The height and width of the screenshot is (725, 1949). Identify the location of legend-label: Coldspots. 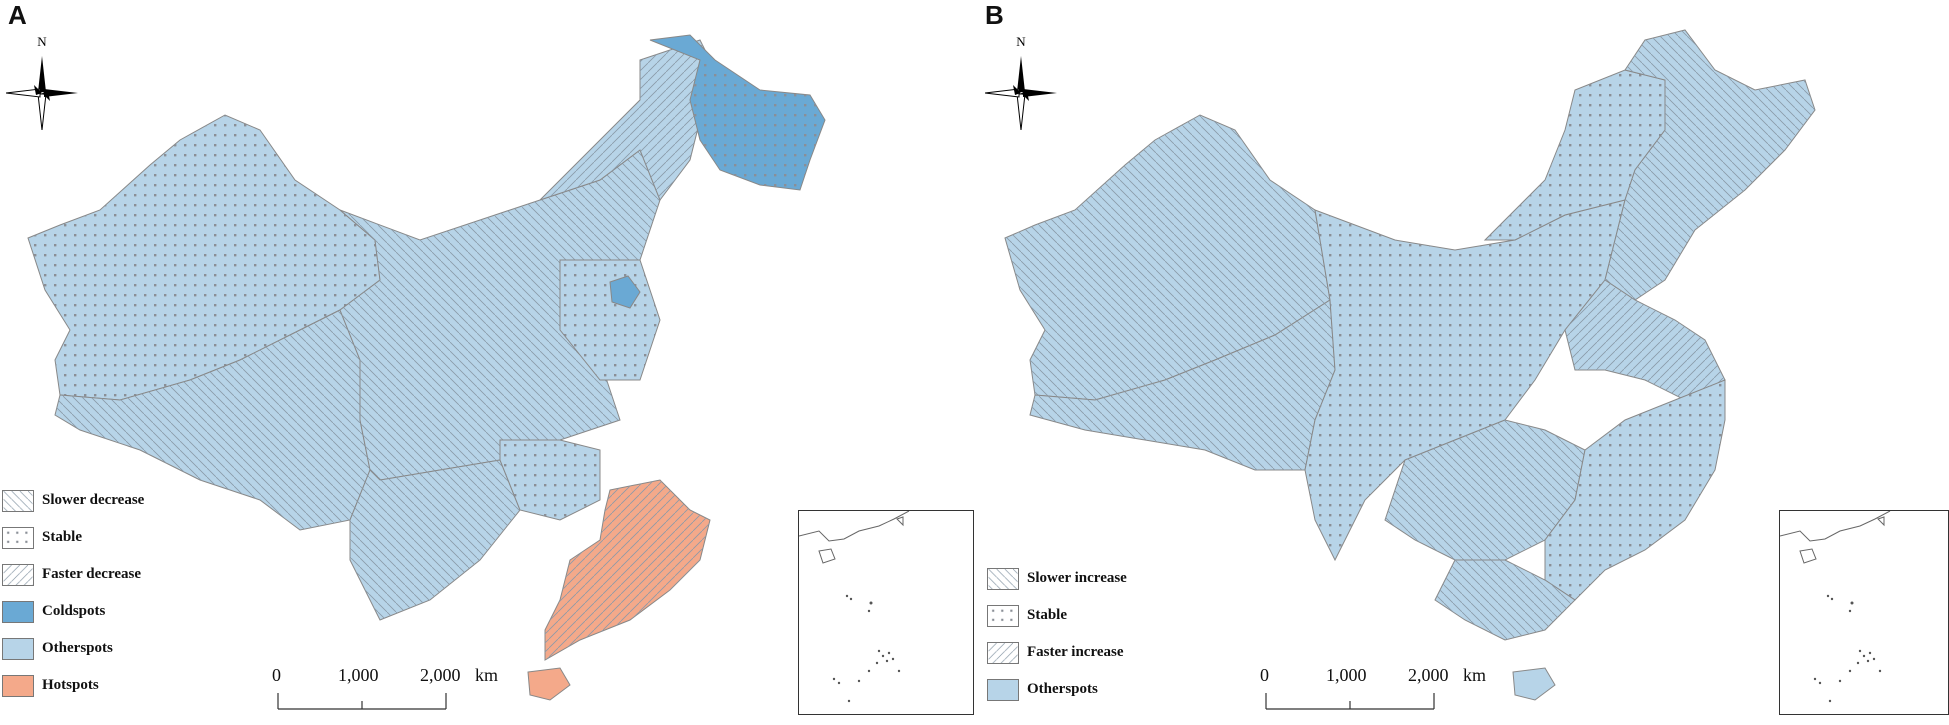
(74, 611).